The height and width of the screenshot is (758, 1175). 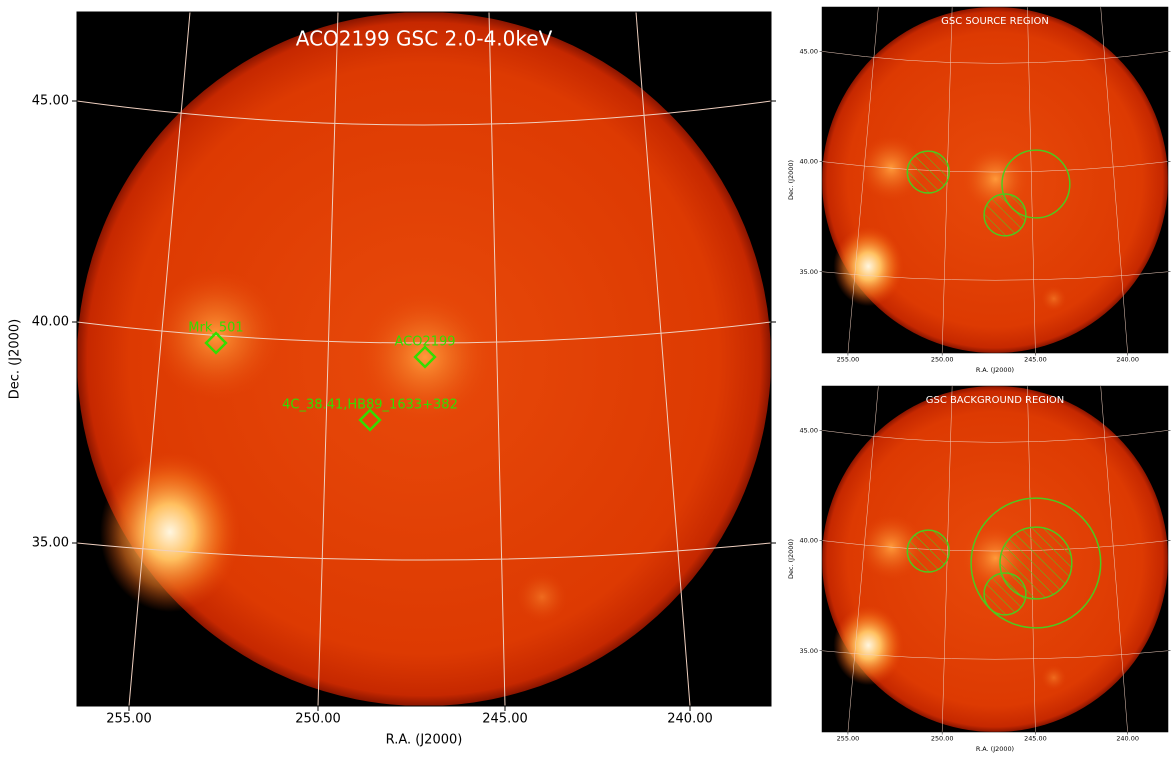 I want to click on plot-title: GSC SOURCE REGION, so click(x=995, y=21).